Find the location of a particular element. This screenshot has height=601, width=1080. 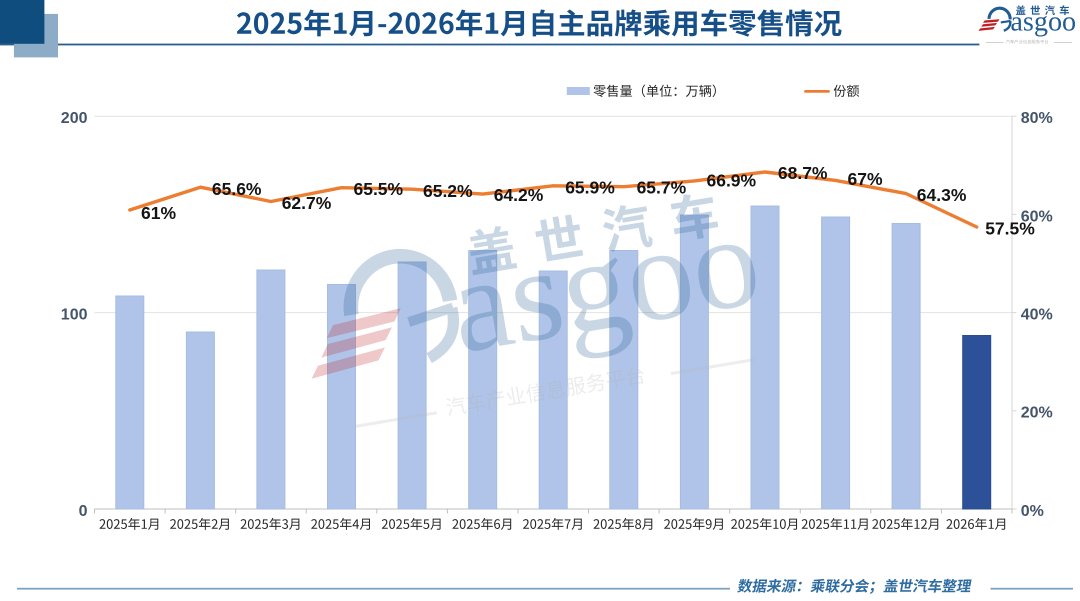

svg-text: 60% is located at coordinates (1037, 216).